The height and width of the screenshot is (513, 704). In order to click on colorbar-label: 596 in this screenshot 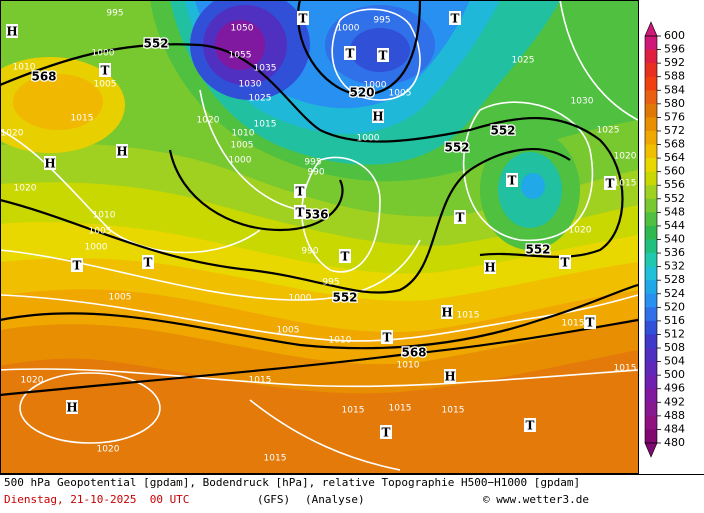, I will do `click(674, 49)`.